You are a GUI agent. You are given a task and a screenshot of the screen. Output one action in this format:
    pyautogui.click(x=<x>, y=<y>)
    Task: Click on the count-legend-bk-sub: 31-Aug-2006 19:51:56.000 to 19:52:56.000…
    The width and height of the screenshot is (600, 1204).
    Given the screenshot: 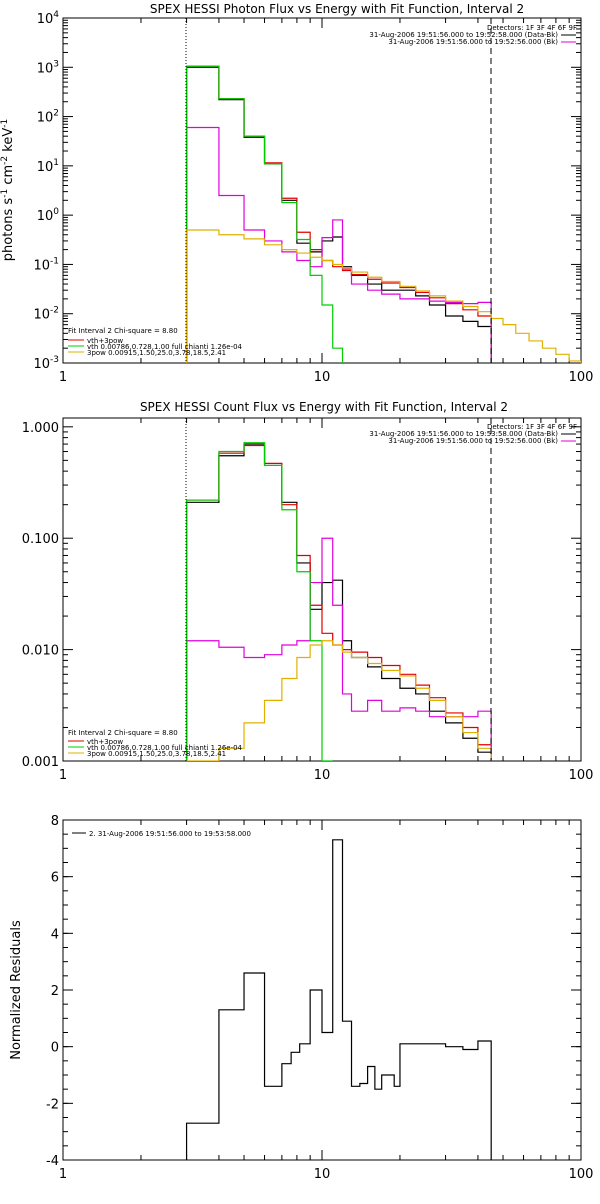 What is the action you would take?
    pyautogui.click(x=473, y=441)
    